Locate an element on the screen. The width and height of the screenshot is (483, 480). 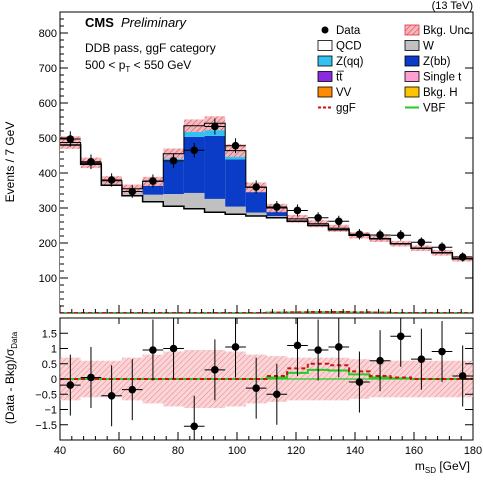
ratio-y-tick-label: 1.5 is located at coordinates (49, 334).